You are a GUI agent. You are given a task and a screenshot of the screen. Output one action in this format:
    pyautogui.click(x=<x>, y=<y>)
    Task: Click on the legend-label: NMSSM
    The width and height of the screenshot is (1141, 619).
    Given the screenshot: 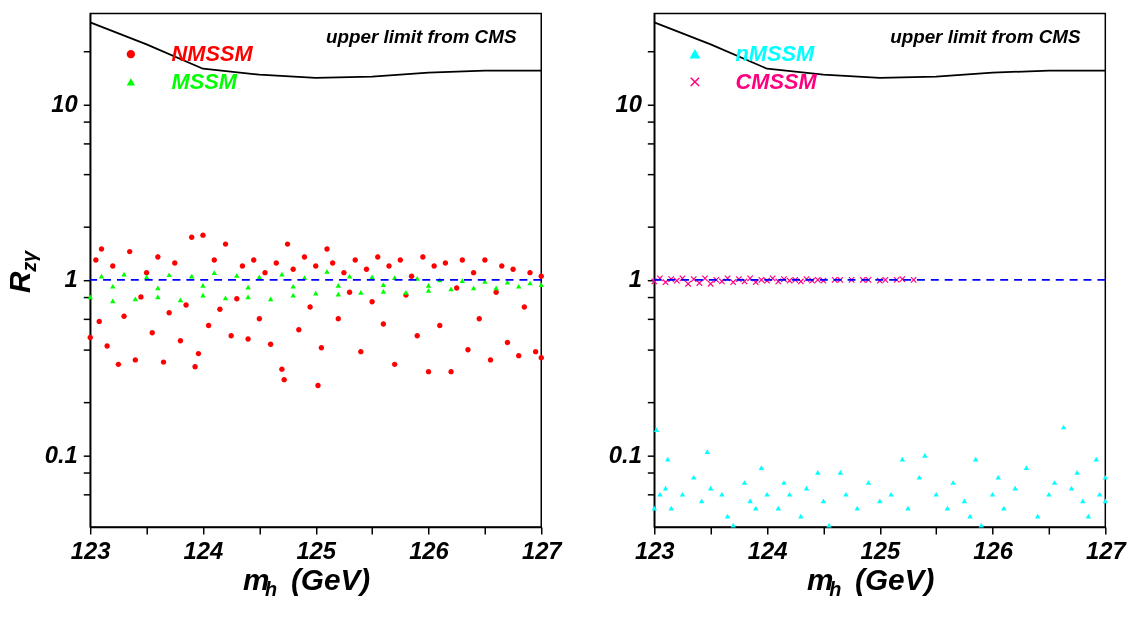 What is the action you would take?
    pyautogui.click(x=212, y=54)
    